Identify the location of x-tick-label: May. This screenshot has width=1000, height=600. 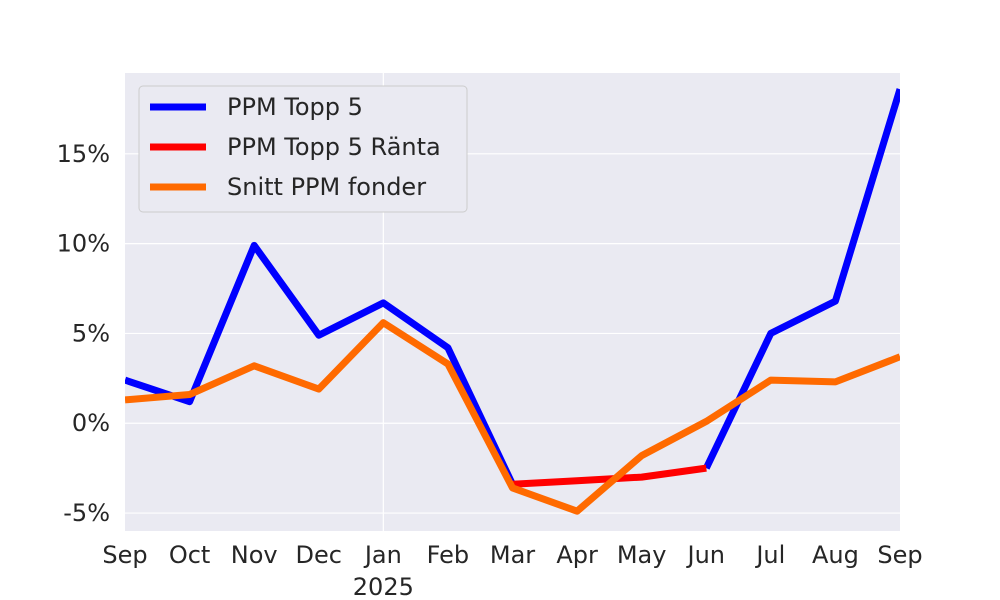
(642, 555).